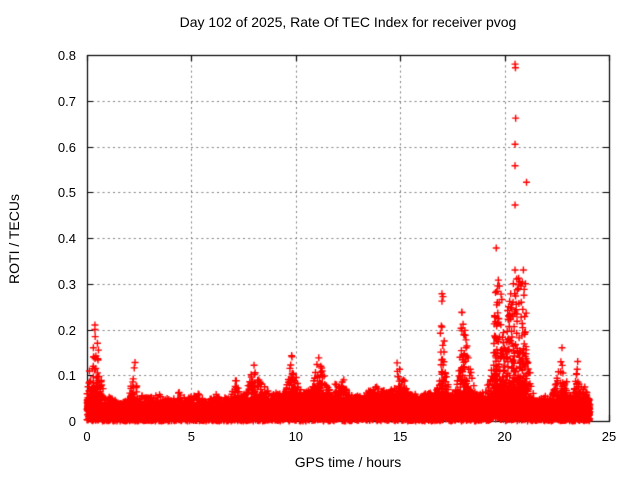  What do you see at coordinates (66, 101) in the screenshot?
I see `y-tick-label: 0.7` at bounding box center [66, 101].